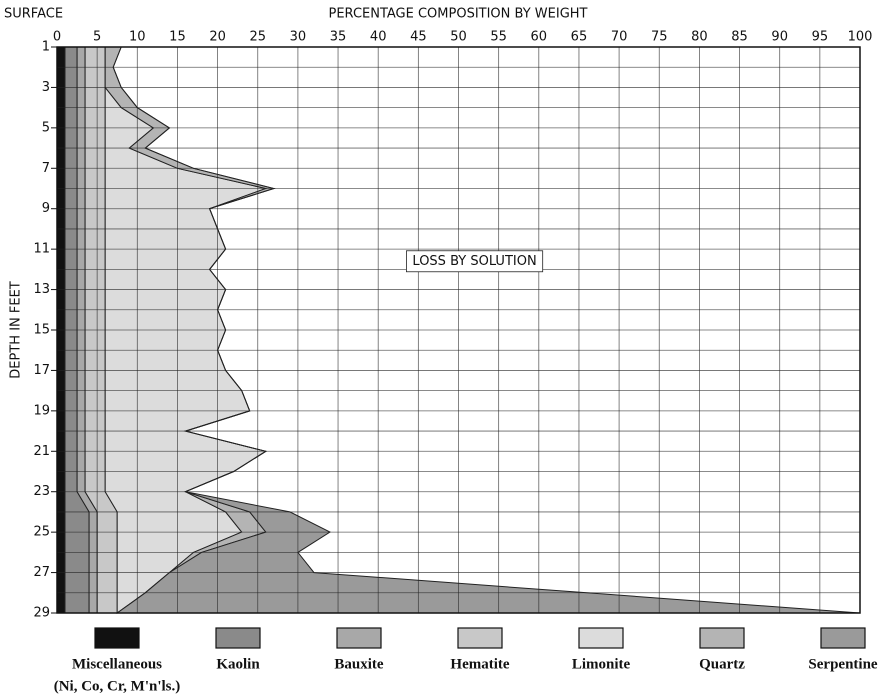 Image resolution: width=880 pixels, height=700 pixels. I want to click on legend-label: Serpentine, so click(843, 664).